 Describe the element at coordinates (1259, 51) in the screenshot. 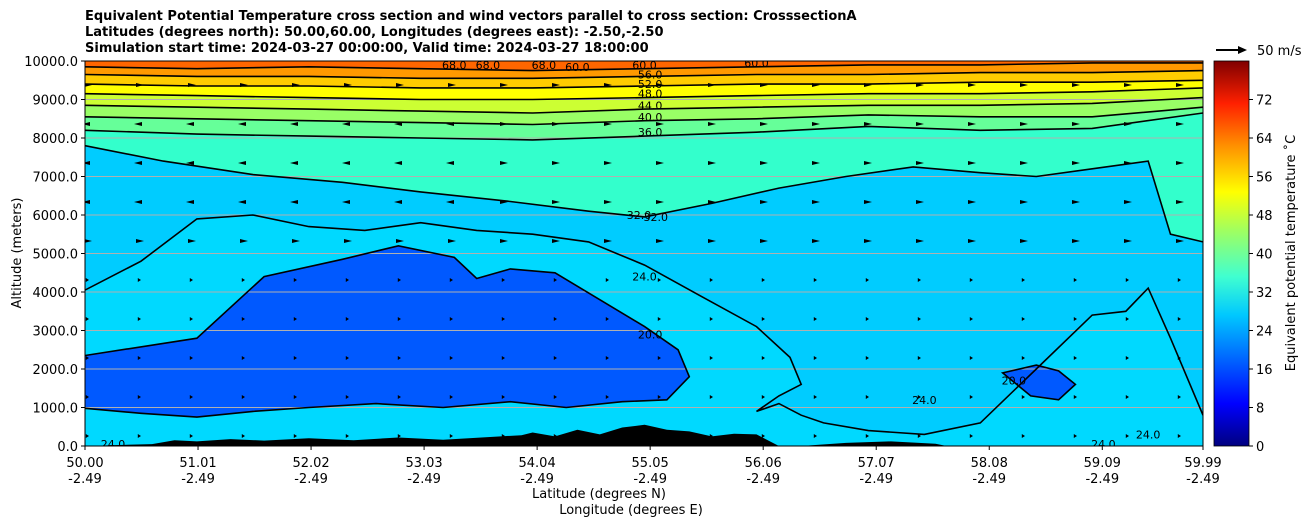

I see `quiver-key: 50 m/s` at that location.